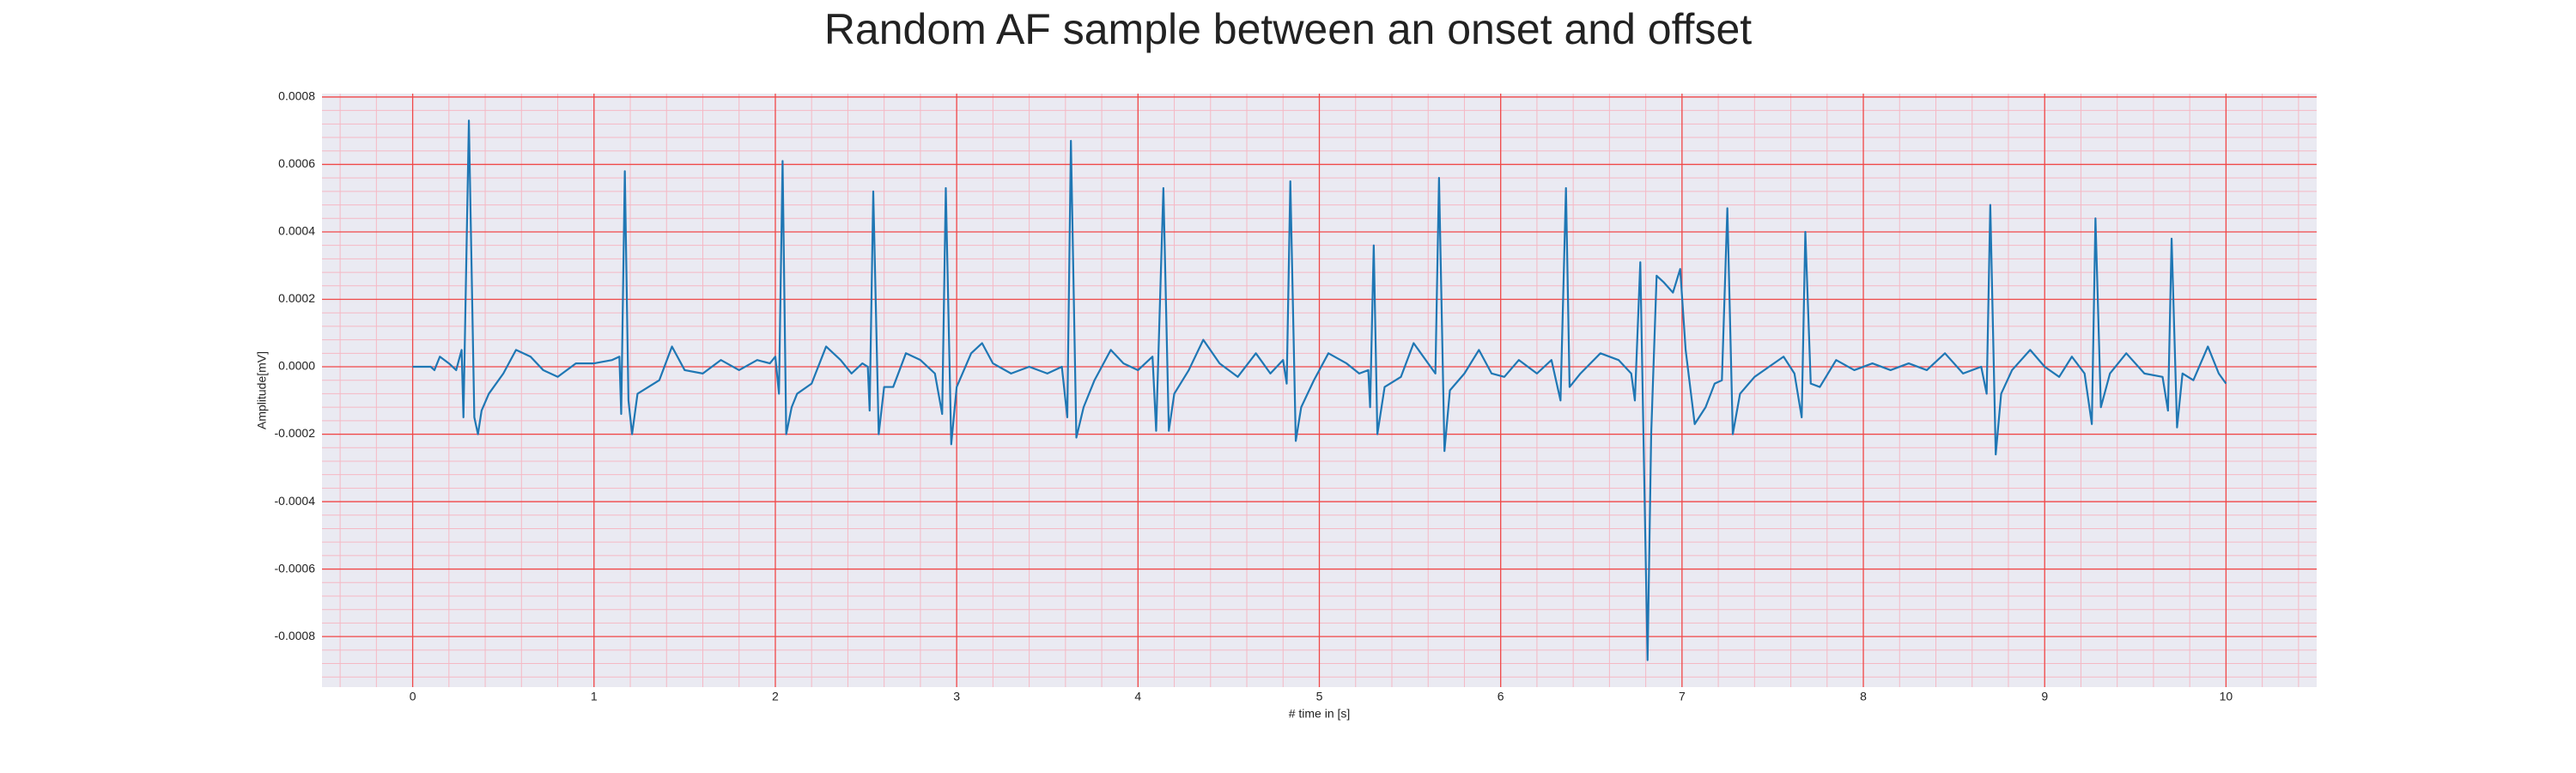 The height and width of the screenshot is (773, 2576). What do you see at coordinates (295, 501) in the screenshot?
I see `y-tick-label: -0.0004` at bounding box center [295, 501].